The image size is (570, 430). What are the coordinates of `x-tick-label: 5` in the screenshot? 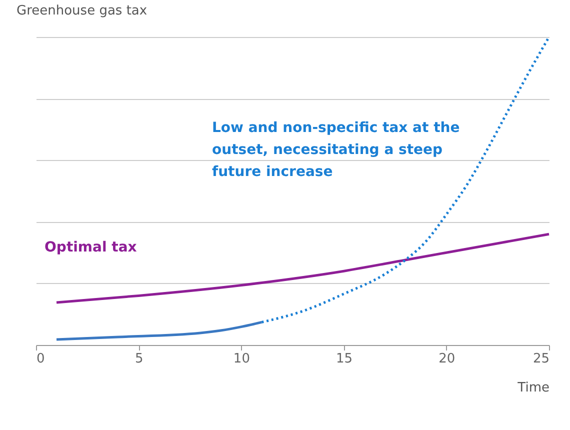 It's located at (139, 359).